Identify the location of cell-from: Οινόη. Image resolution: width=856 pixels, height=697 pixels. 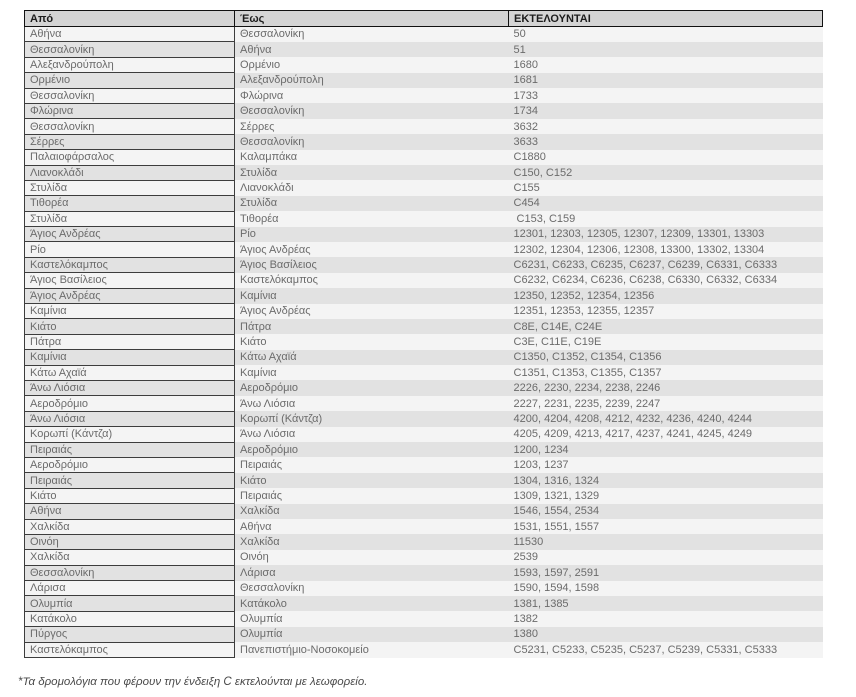
(129, 542).